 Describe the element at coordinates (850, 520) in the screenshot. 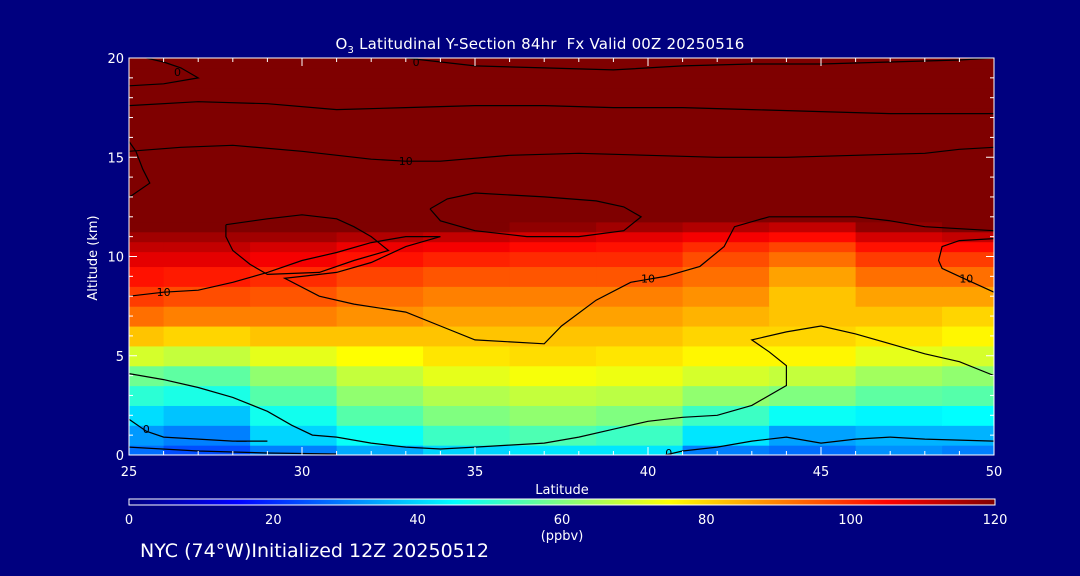

I see `colorbar-tick-label: 100` at that location.